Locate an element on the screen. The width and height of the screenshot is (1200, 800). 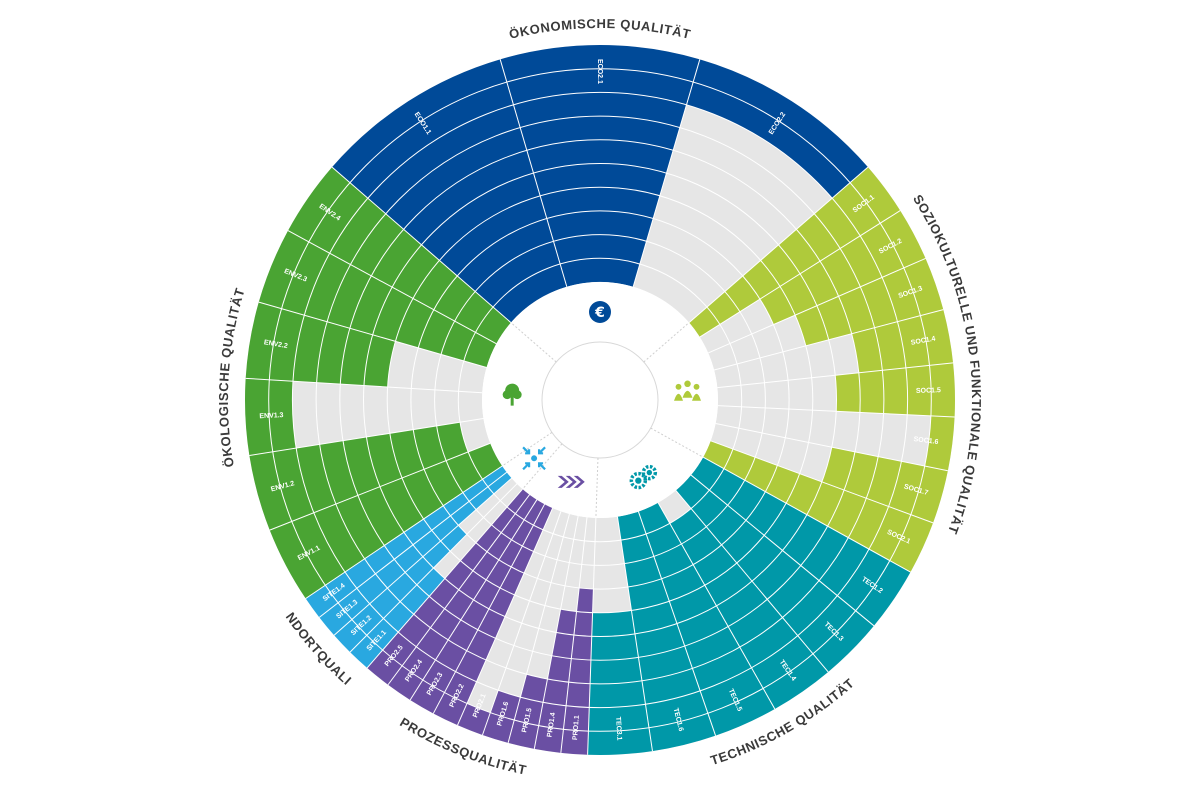
criterion-label: ENV2.2 is located at coordinates (275, 344).